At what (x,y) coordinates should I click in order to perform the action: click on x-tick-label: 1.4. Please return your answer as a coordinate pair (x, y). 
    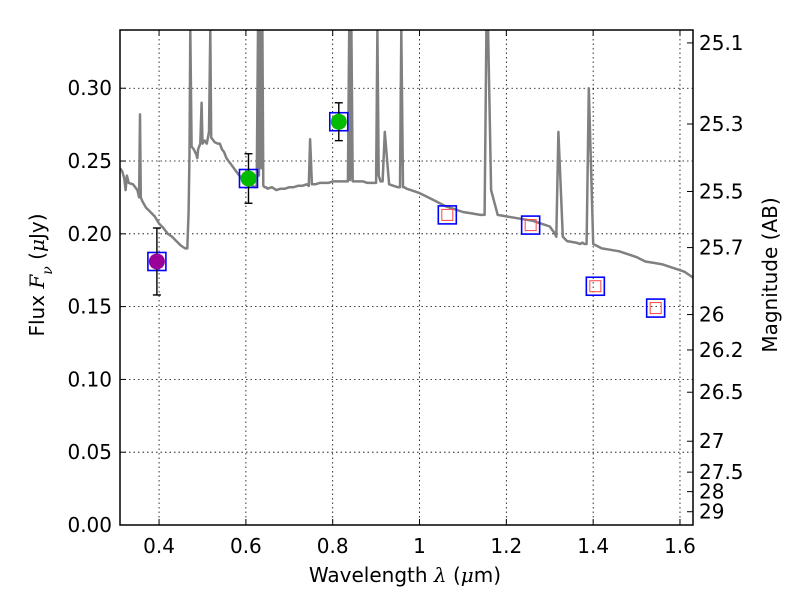
    Looking at the image, I should click on (593, 546).